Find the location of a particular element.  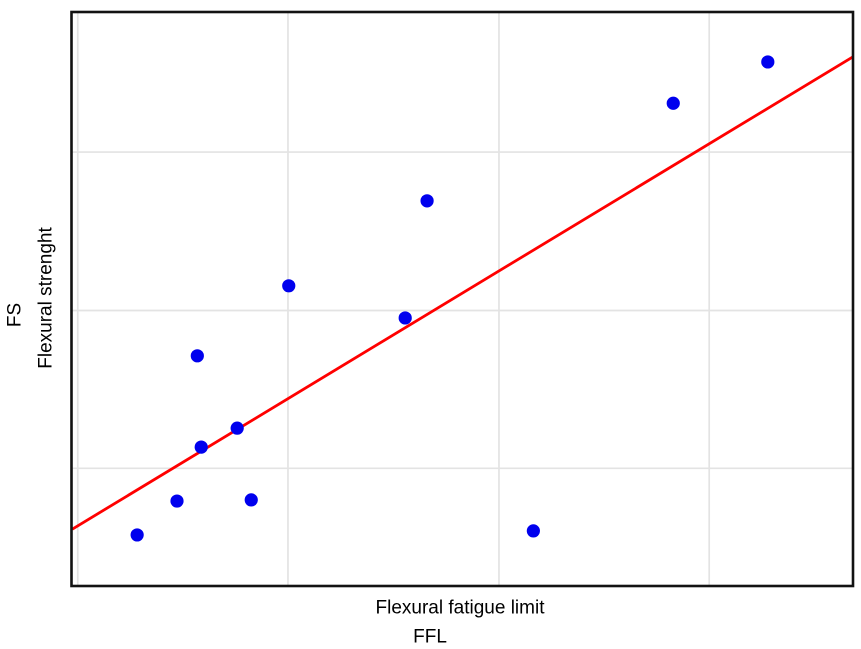

x-axis-title: Flexural fatigue limit is located at coordinates (460, 608).